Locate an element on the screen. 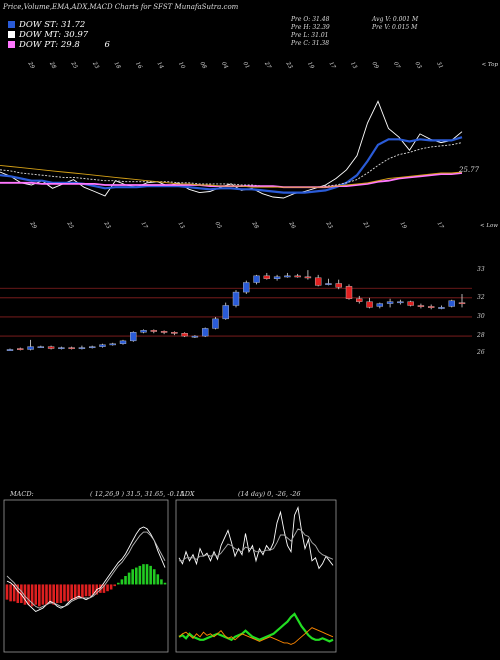  price-date-tick-label: 05 is located at coordinates (218, 225).